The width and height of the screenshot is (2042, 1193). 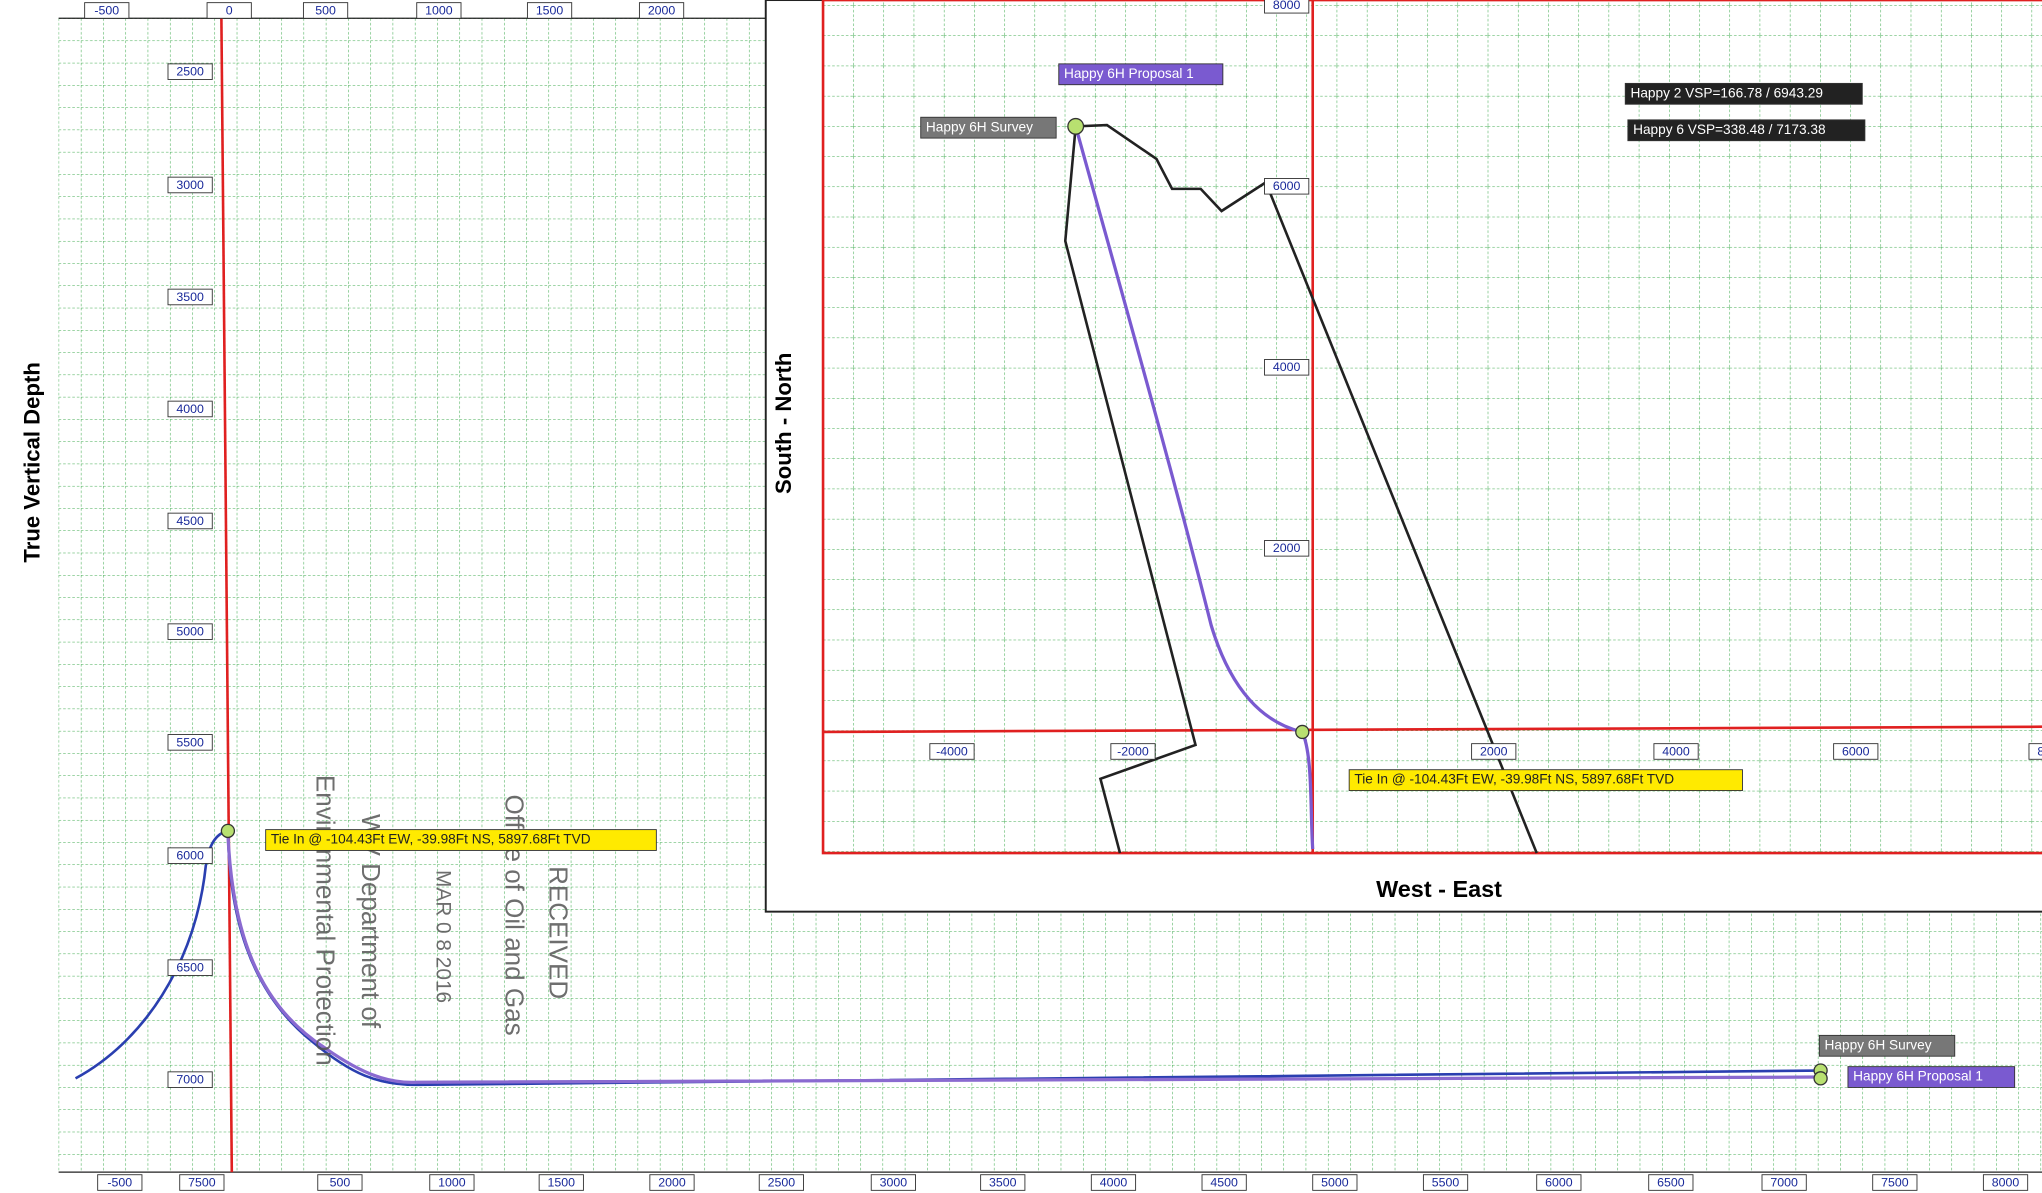 I want to click on tick-label: -4000, so click(x=952, y=751).